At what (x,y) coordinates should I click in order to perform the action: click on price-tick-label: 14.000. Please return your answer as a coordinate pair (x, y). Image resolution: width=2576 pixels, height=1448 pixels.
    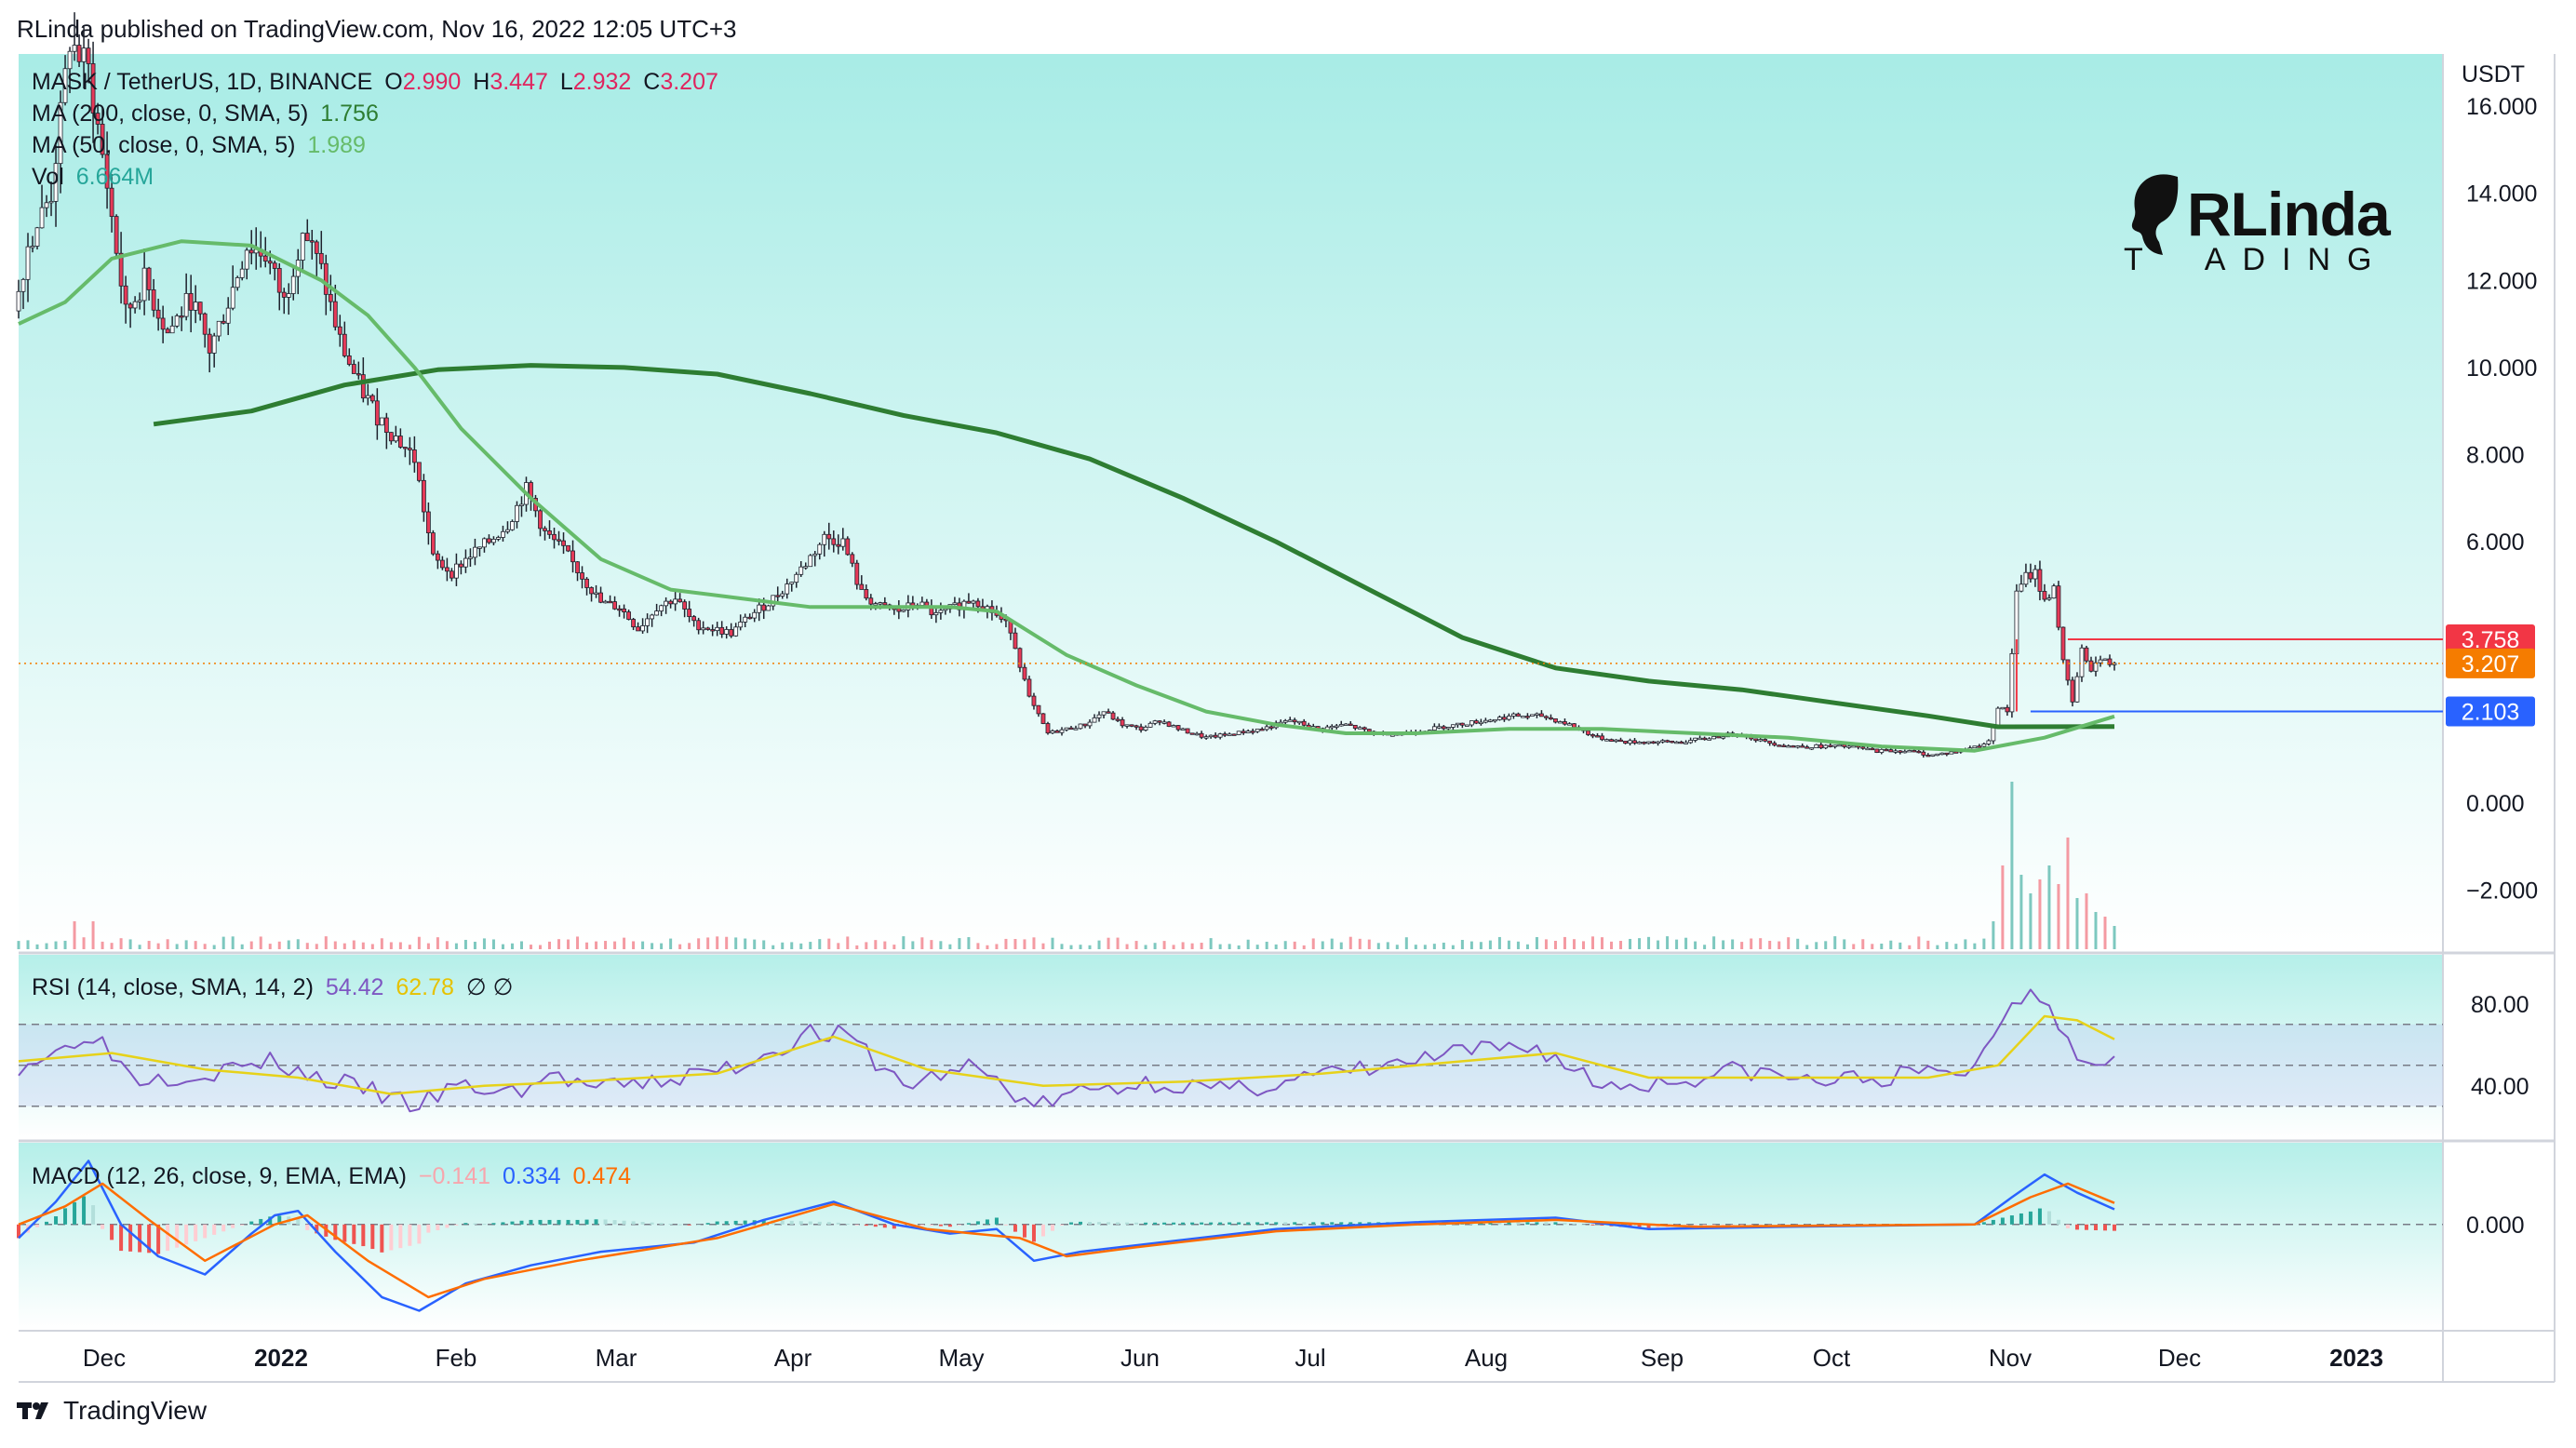
    Looking at the image, I should click on (2501, 194).